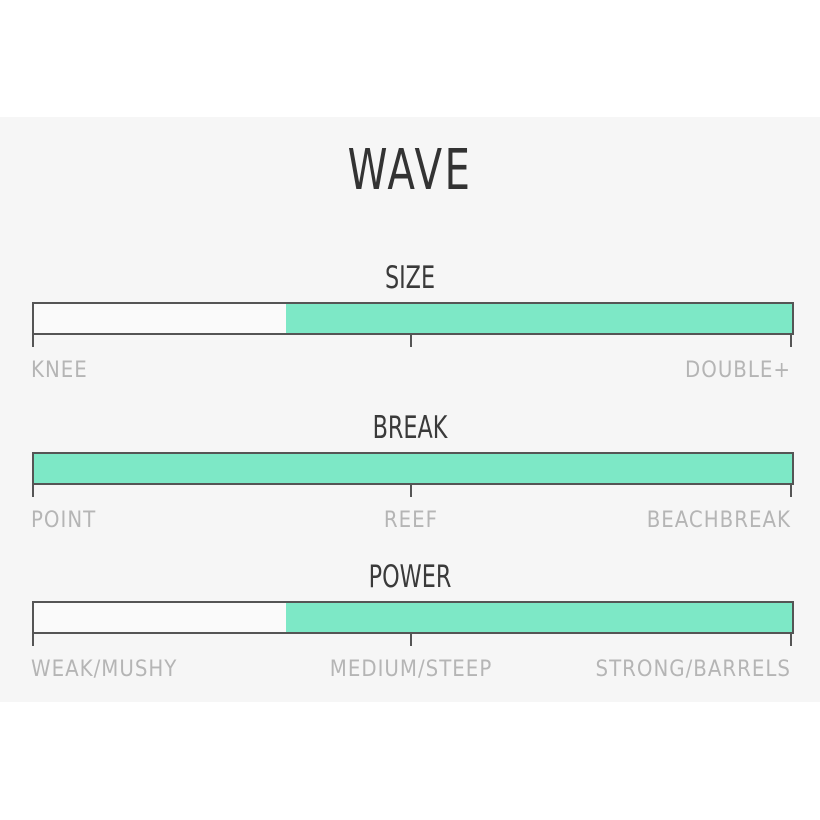 Image resolution: width=820 pixels, height=820 pixels. What do you see at coordinates (411, 669) in the screenshot?
I see `scale-label: MEDIUM/STEEP` at bounding box center [411, 669].